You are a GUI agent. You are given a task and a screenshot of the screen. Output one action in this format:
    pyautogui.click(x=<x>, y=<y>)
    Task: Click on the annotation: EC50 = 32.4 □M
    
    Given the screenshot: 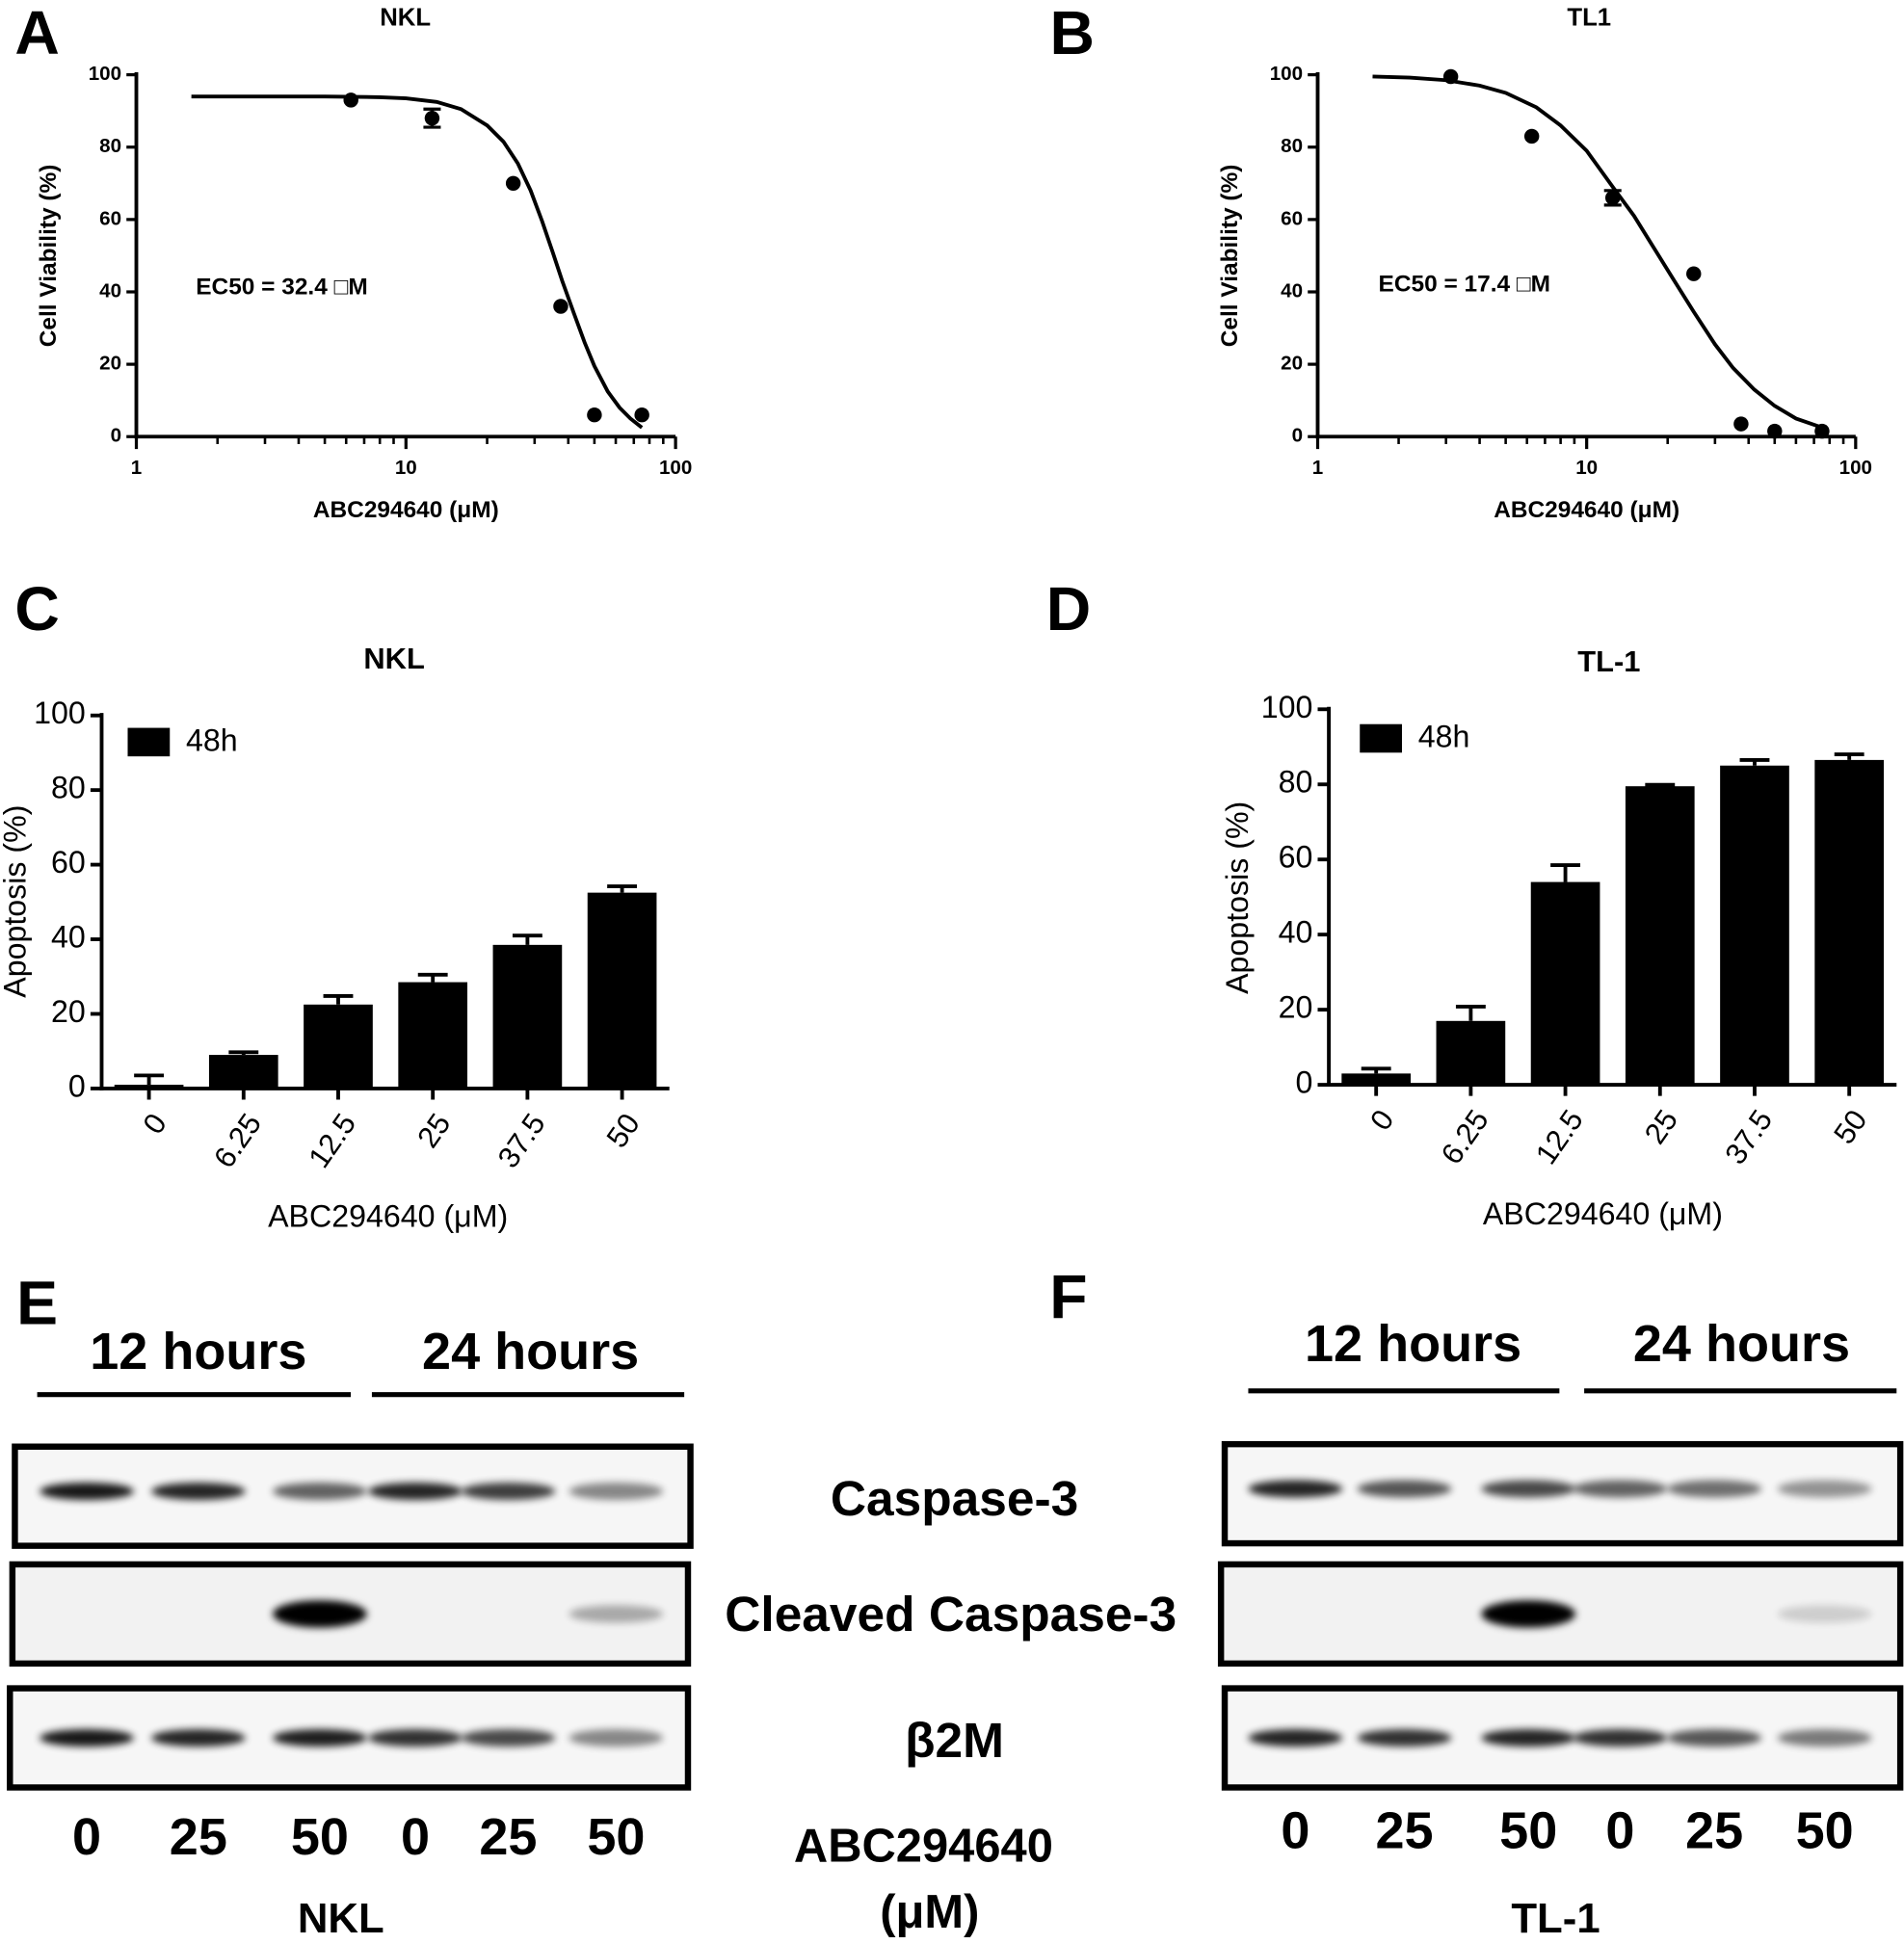 What is the action you would take?
    pyautogui.click(x=281, y=287)
    